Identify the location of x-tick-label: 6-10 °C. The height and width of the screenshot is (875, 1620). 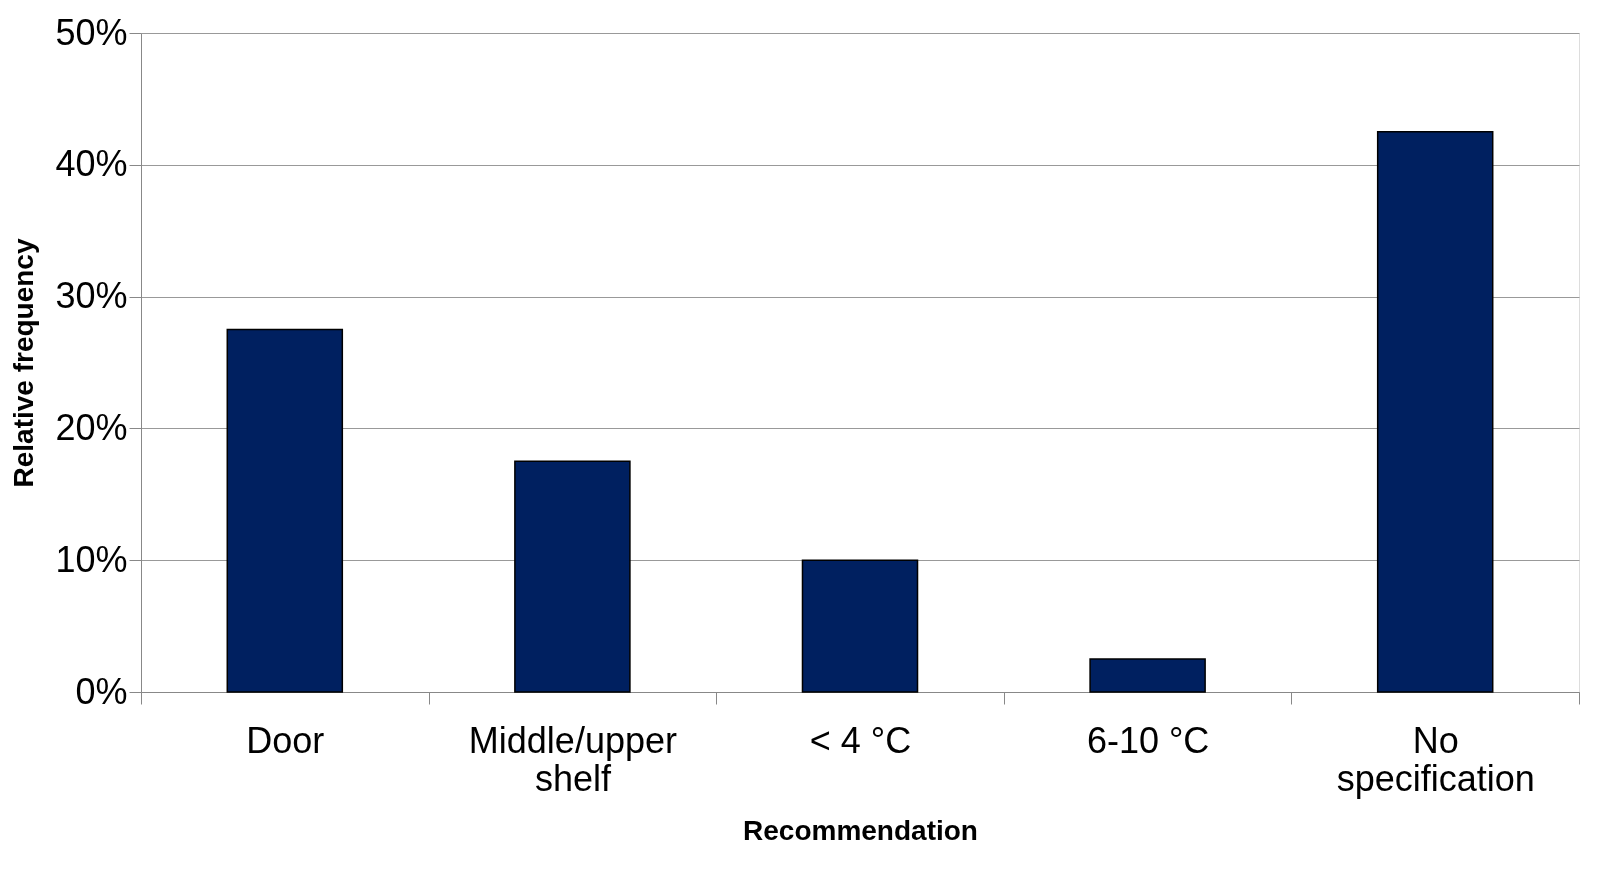
(1148, 740).